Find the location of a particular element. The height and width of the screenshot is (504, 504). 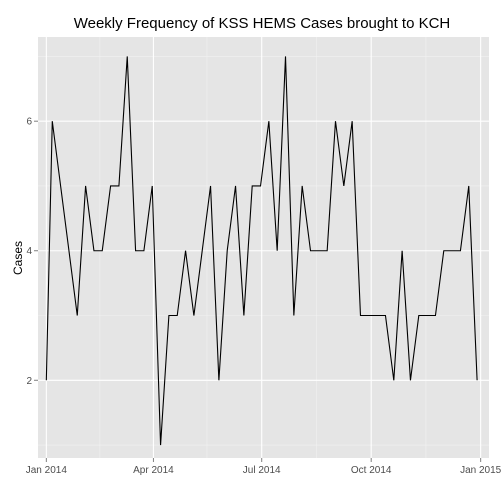

y-axis-title: Cases is located at coordinates (18, 258).